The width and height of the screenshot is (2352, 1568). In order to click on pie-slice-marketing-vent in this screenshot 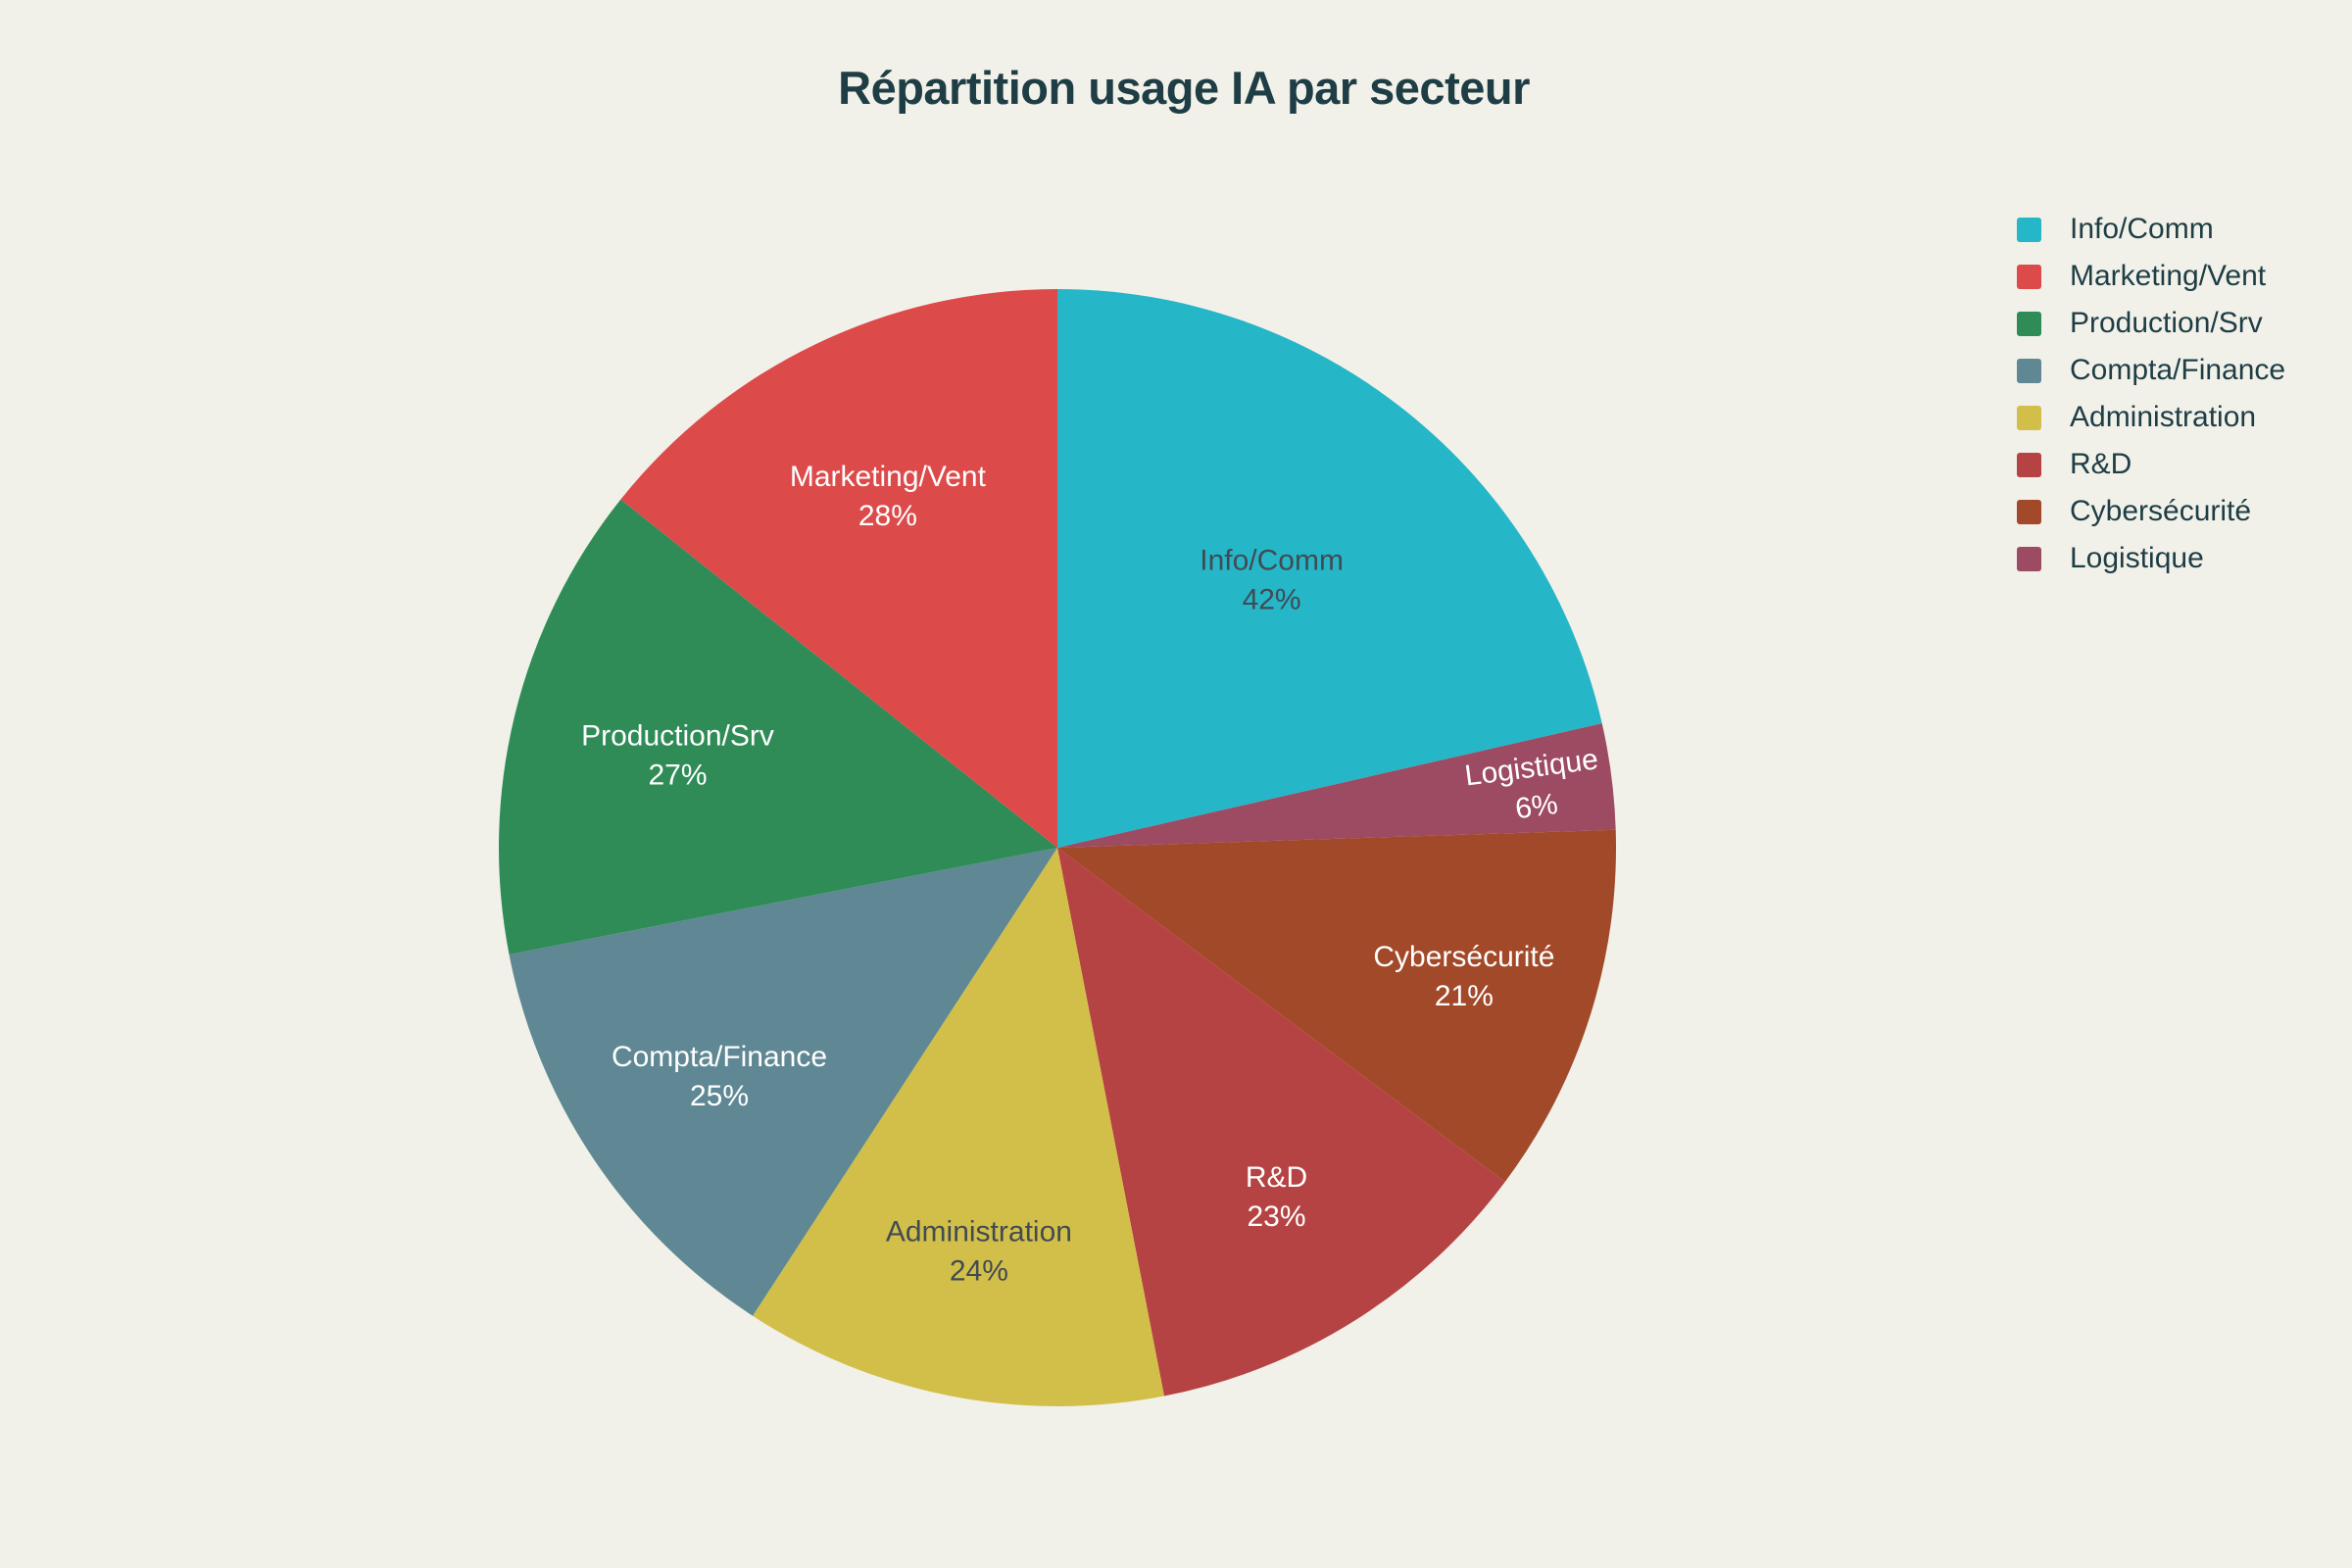, I will do `click(838, 568)`.